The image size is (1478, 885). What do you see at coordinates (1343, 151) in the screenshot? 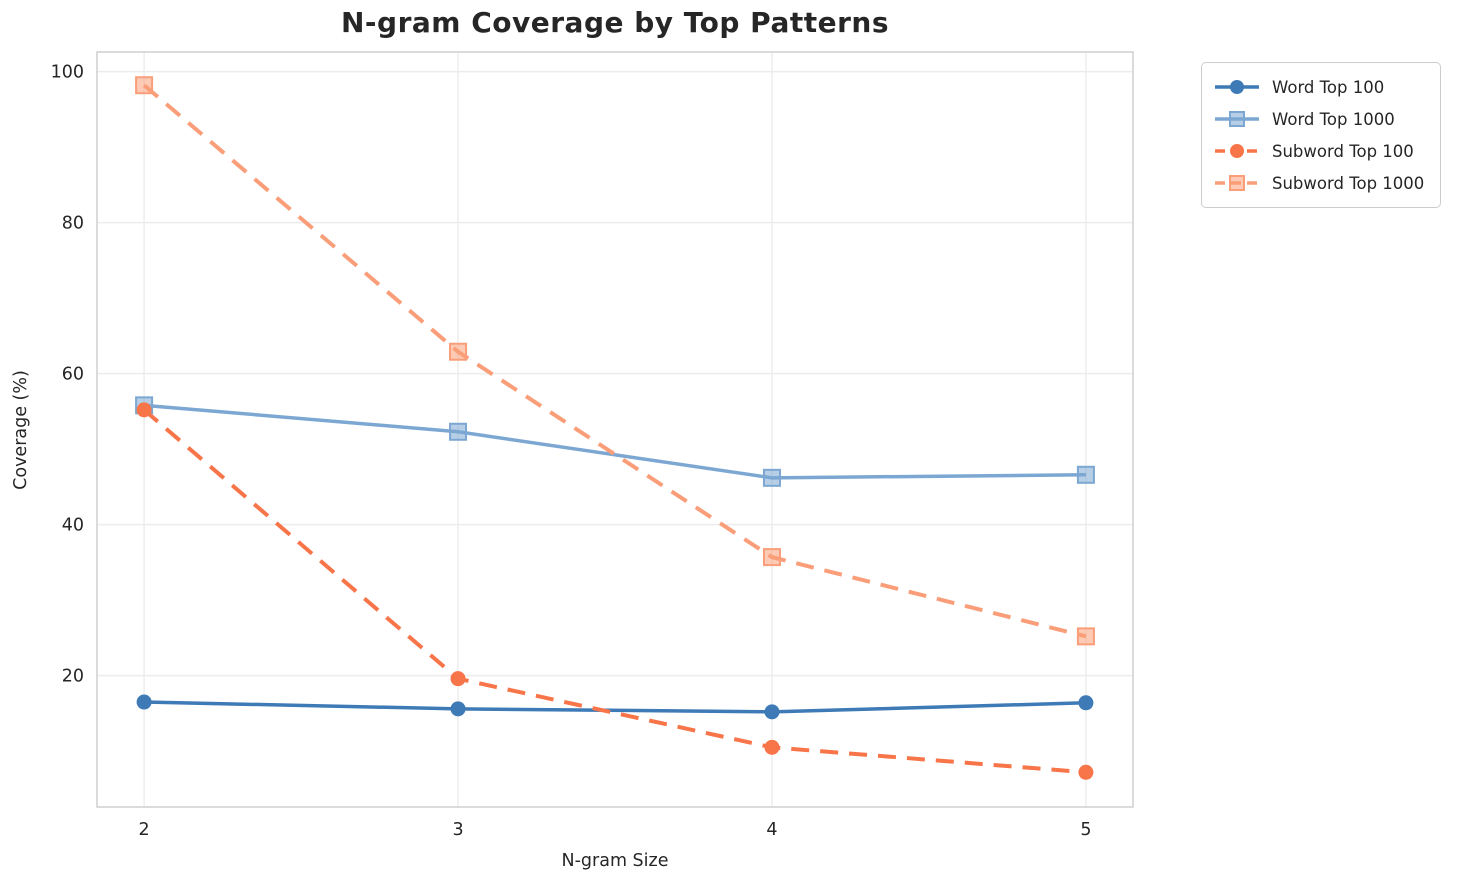
I see `legend-label: Subword Top 100` at bounding box center [1343, 151].